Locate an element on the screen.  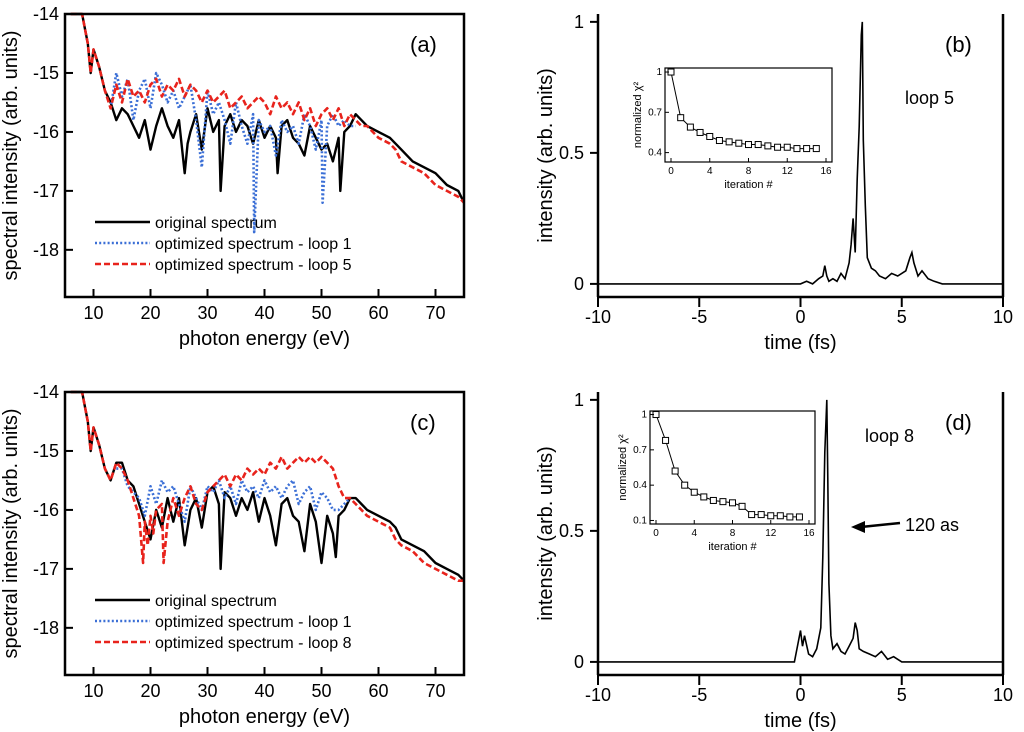
y-tick-label: -14 is located at coordinates (46, 14).